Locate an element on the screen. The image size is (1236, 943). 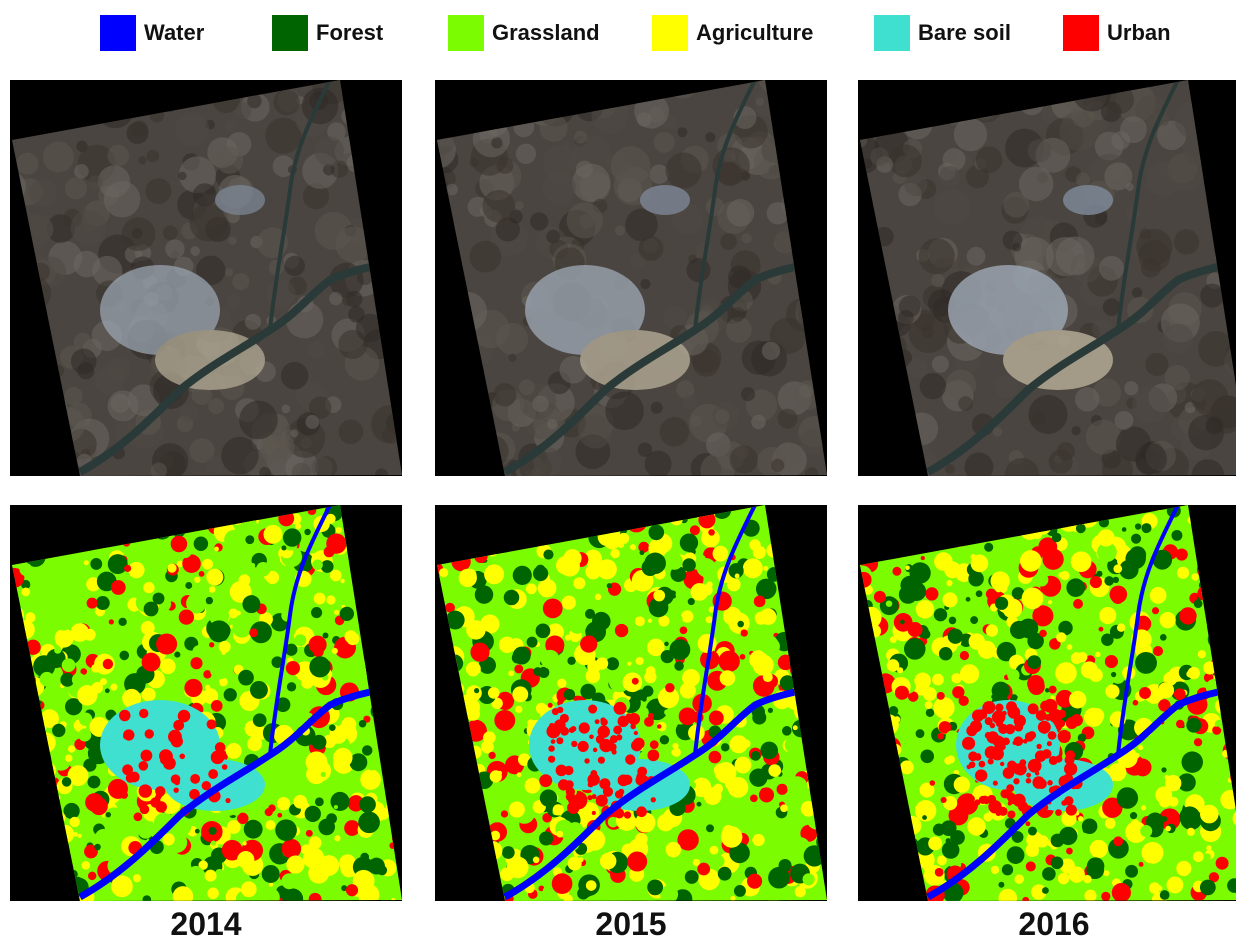
year-label-2015: 2015 is located at coordinates (631, 924).